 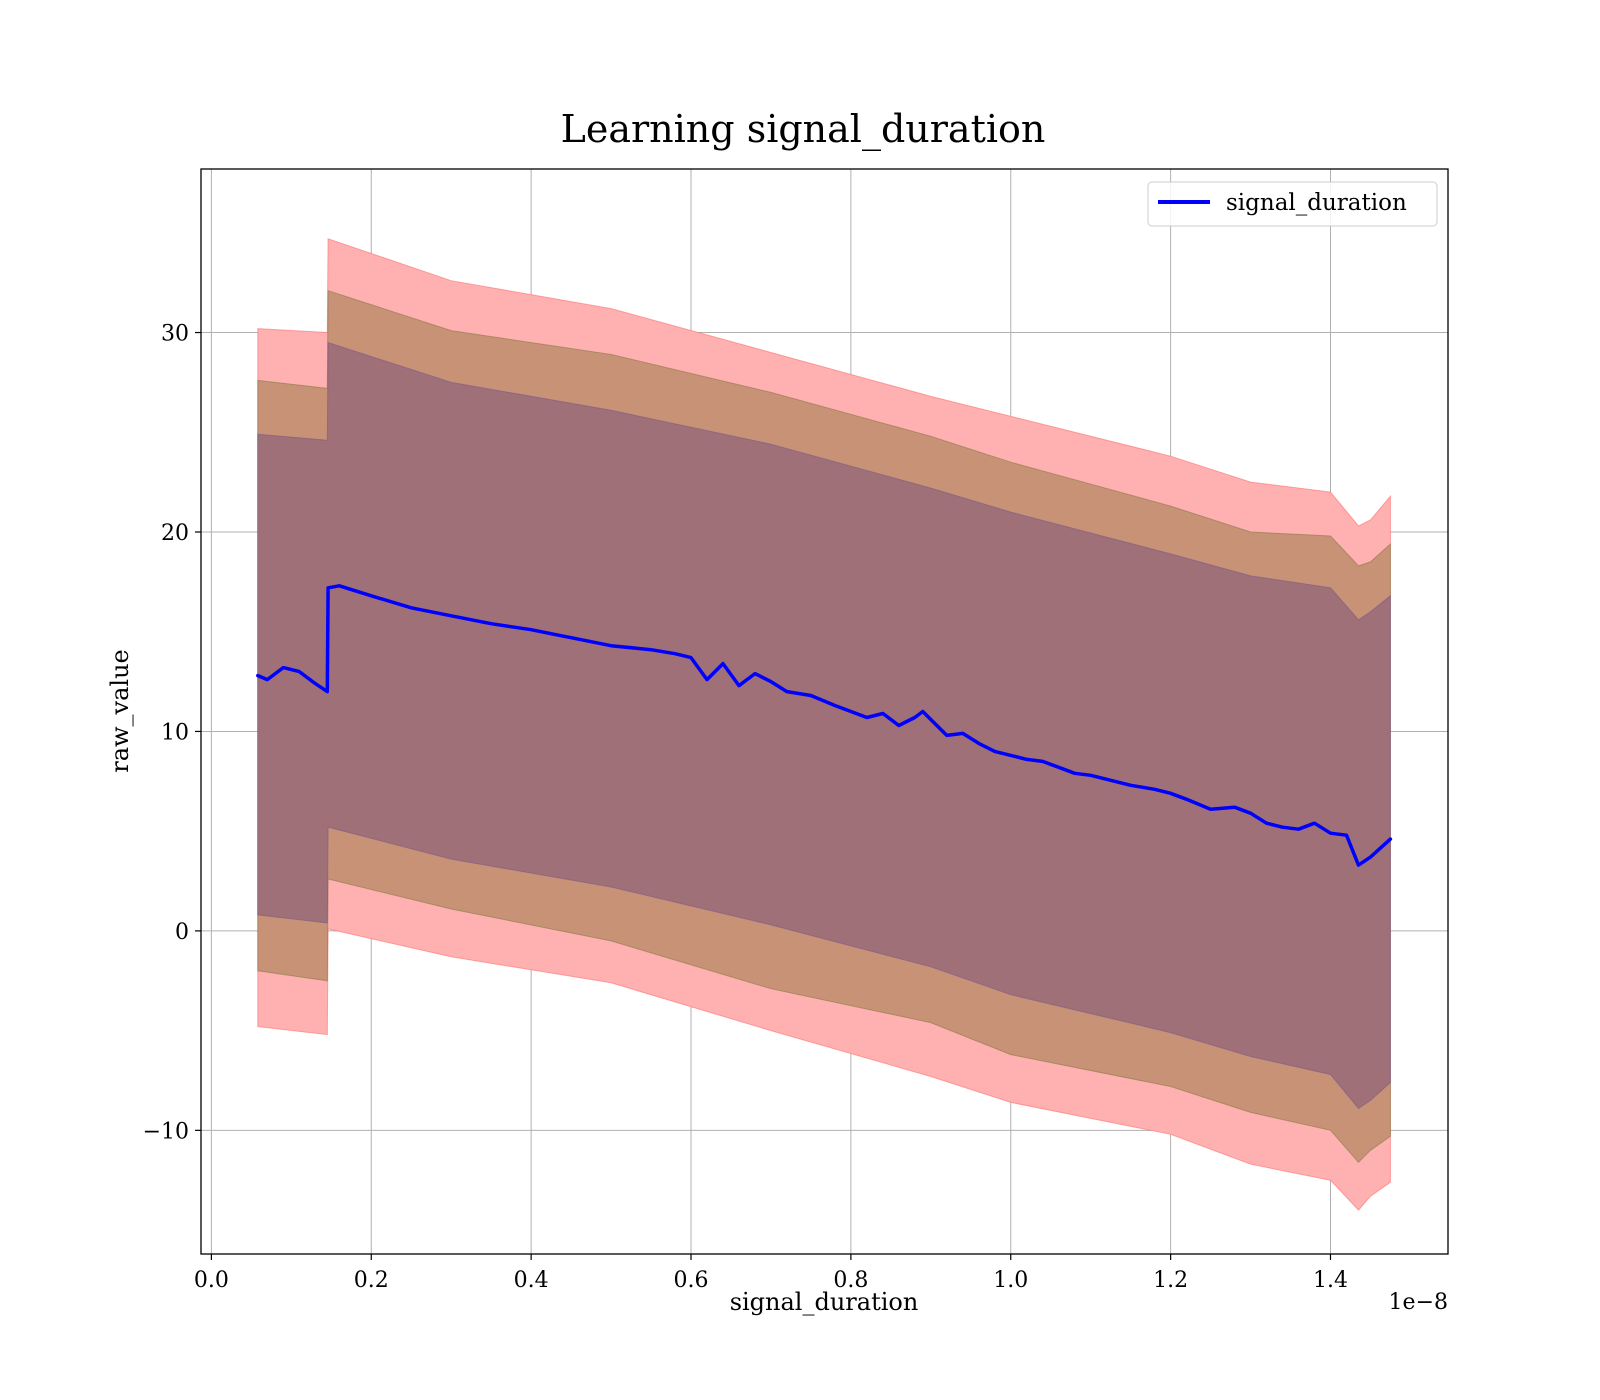 What do you see at coordinates (1330, 1280) in the screenshot?
I see `x-tick-label-7: 1.4` at bounding box center [1330, 1280].